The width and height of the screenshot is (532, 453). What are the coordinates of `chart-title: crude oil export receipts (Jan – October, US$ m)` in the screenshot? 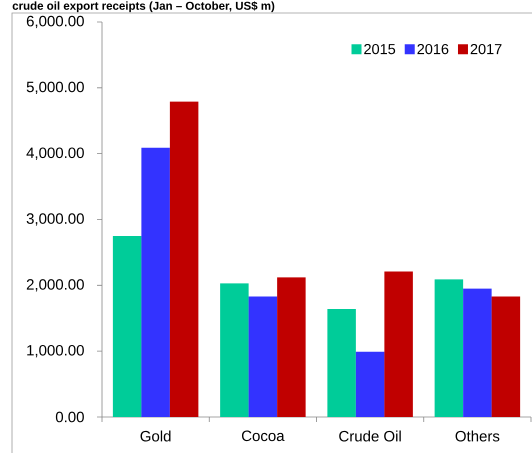 It's located at (143, 6).